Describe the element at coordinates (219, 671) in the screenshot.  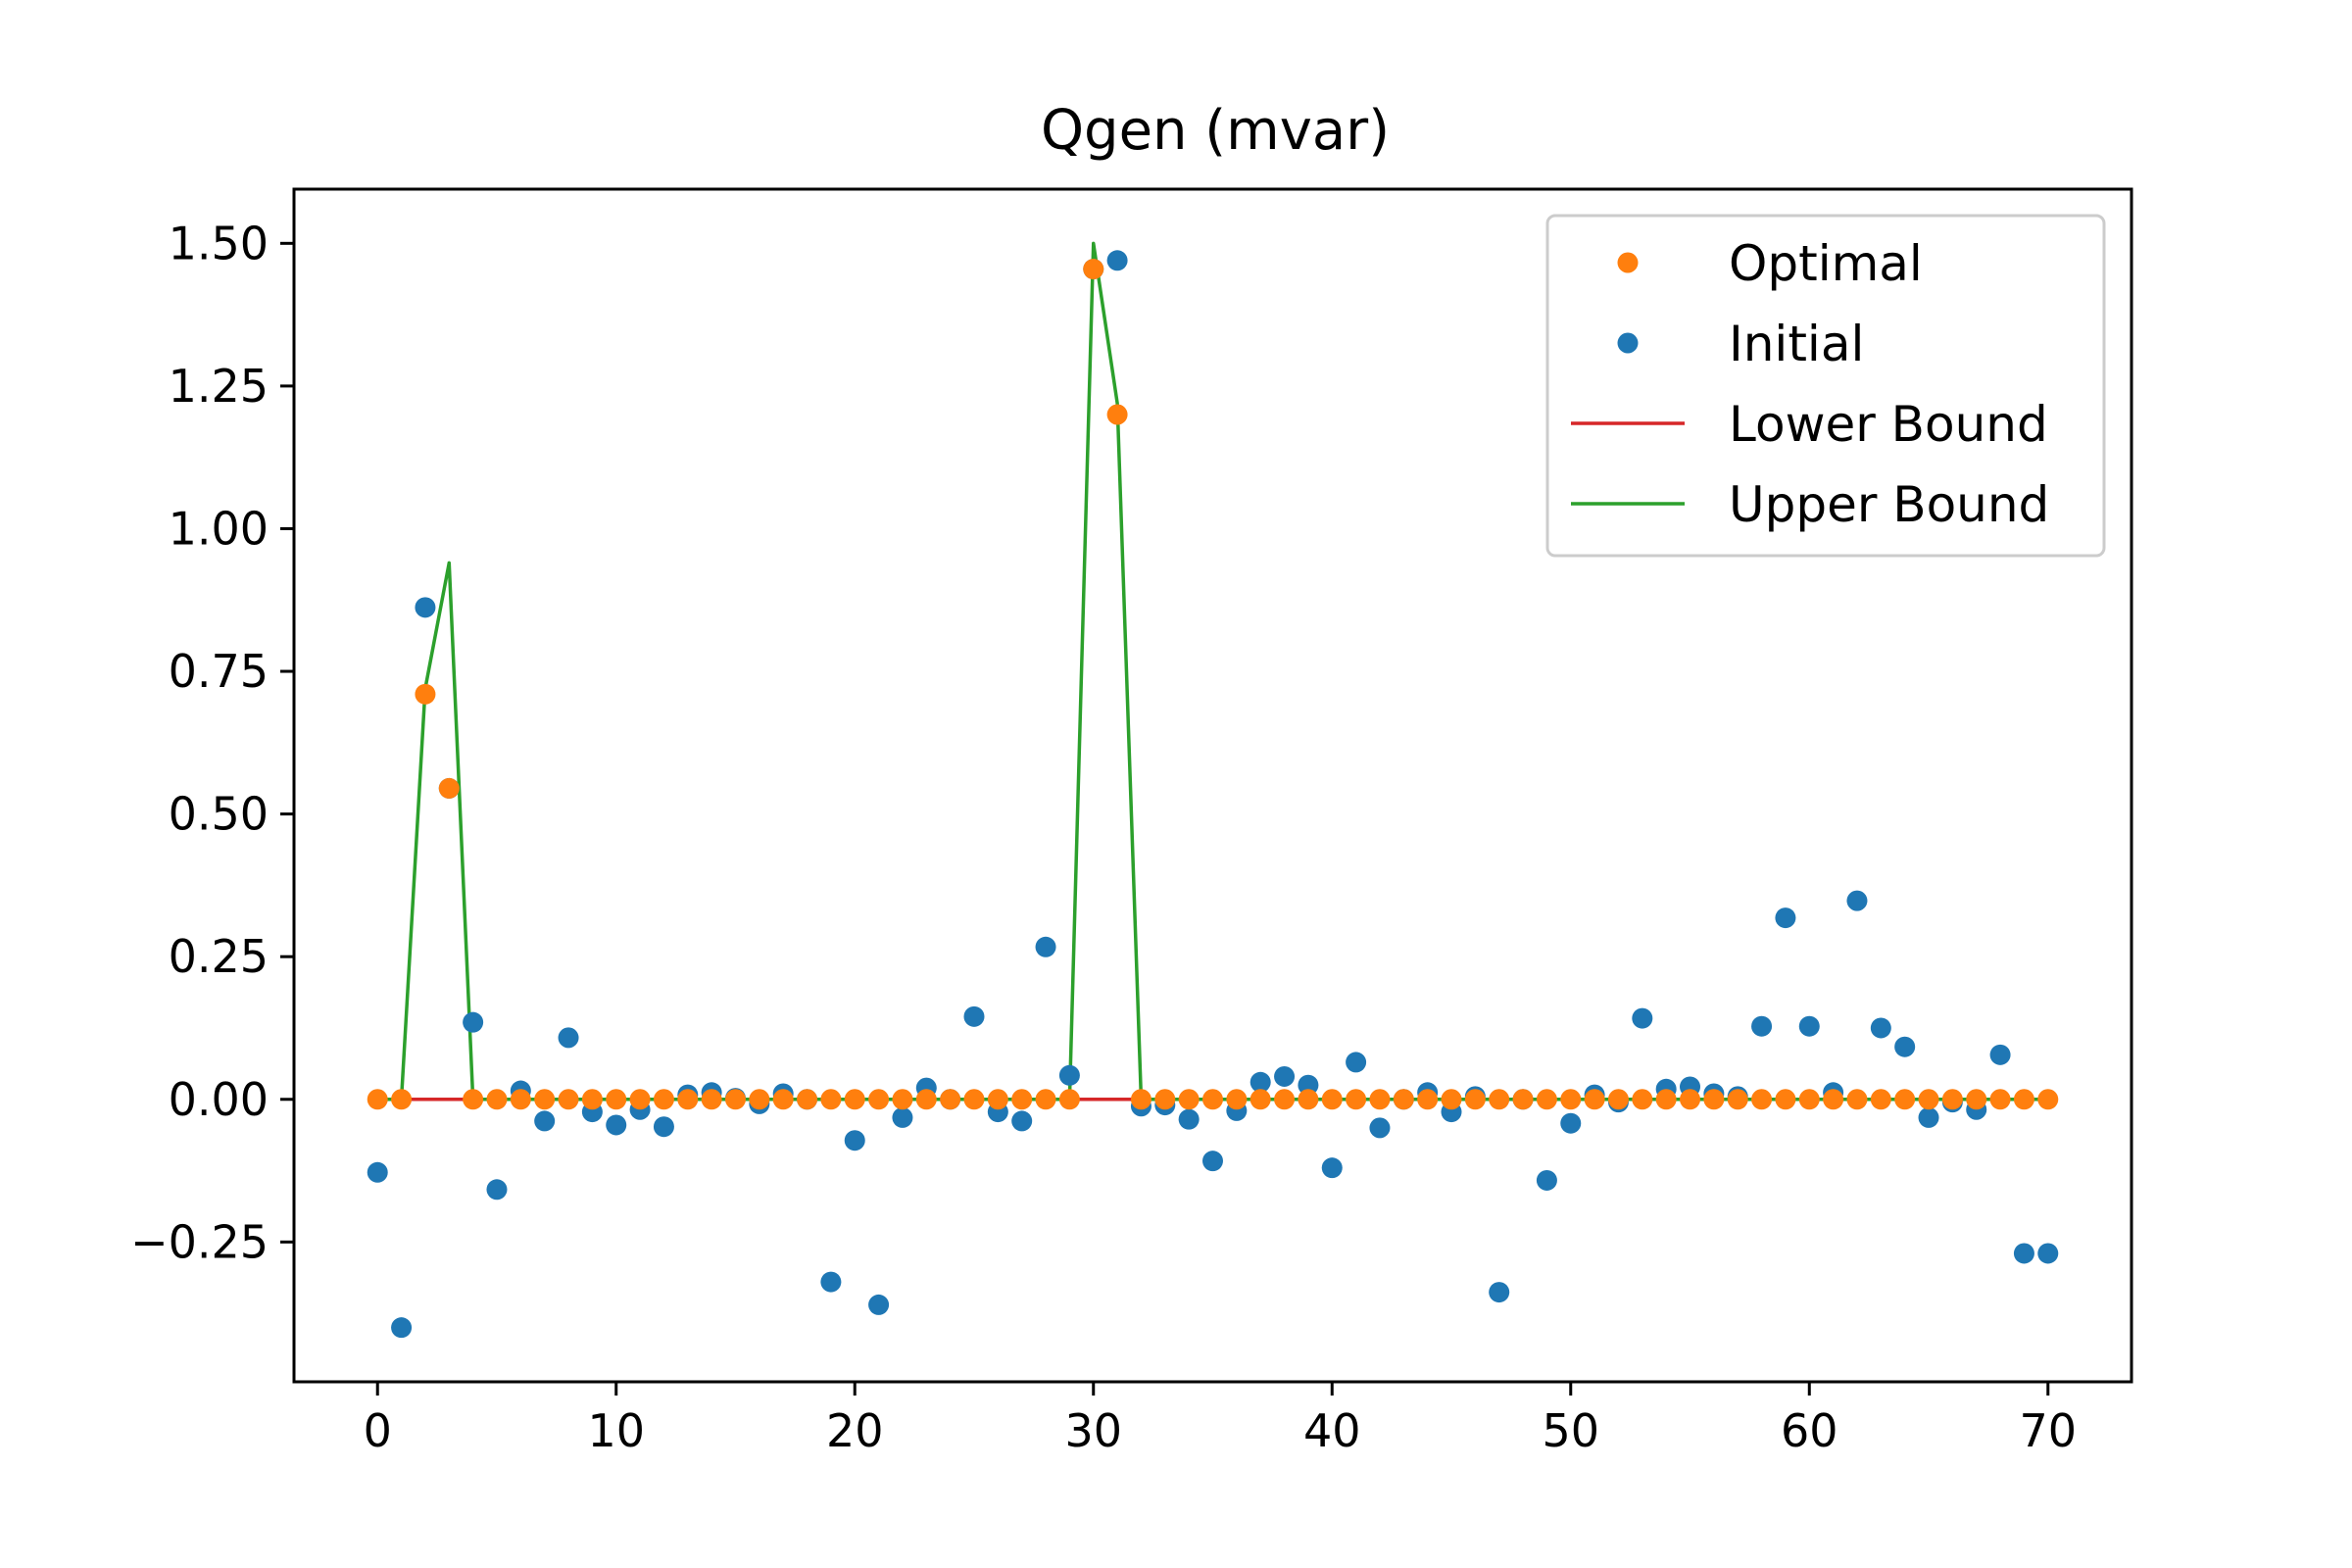
I see `y-tick-label: 0.75` at that location.